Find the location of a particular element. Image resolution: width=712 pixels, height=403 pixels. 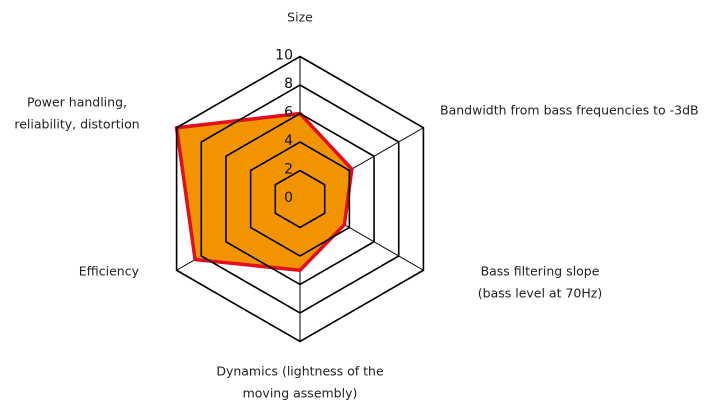

axis-label: (bass level at 70Hz) is located at coordinates (540, 293).